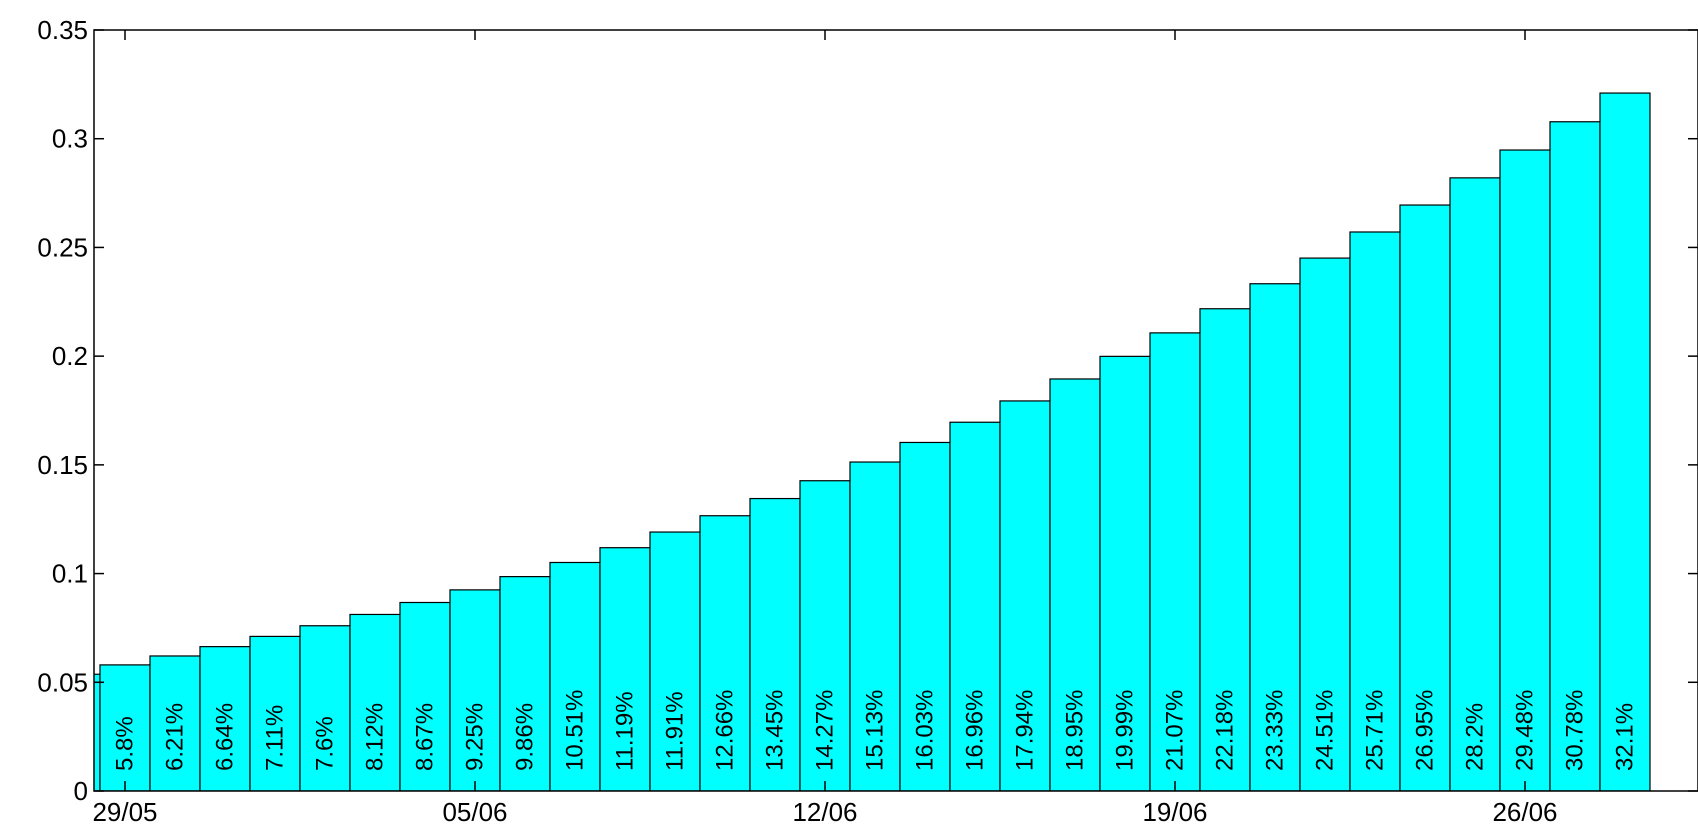  I want to click on bar-value-label: 5.8%, so click(125, 743).